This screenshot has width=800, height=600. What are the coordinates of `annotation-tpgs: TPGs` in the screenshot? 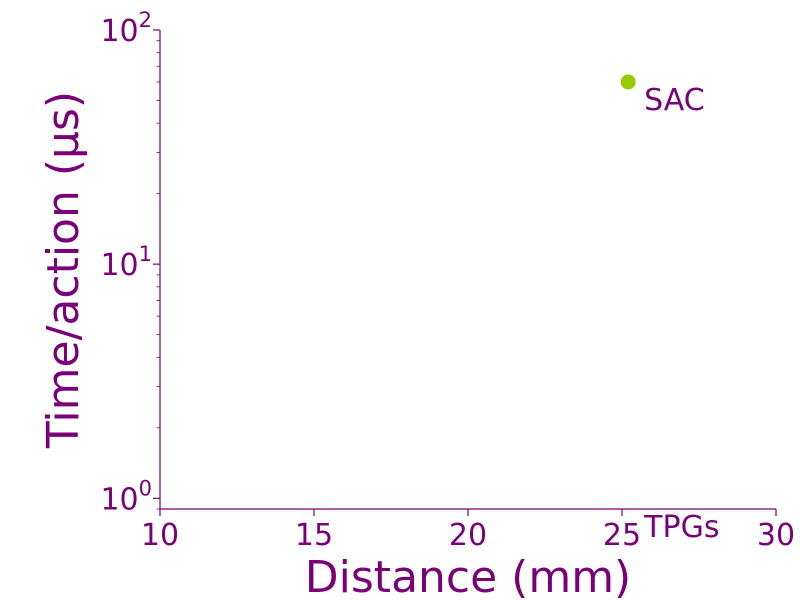 It's located at (681, 527).